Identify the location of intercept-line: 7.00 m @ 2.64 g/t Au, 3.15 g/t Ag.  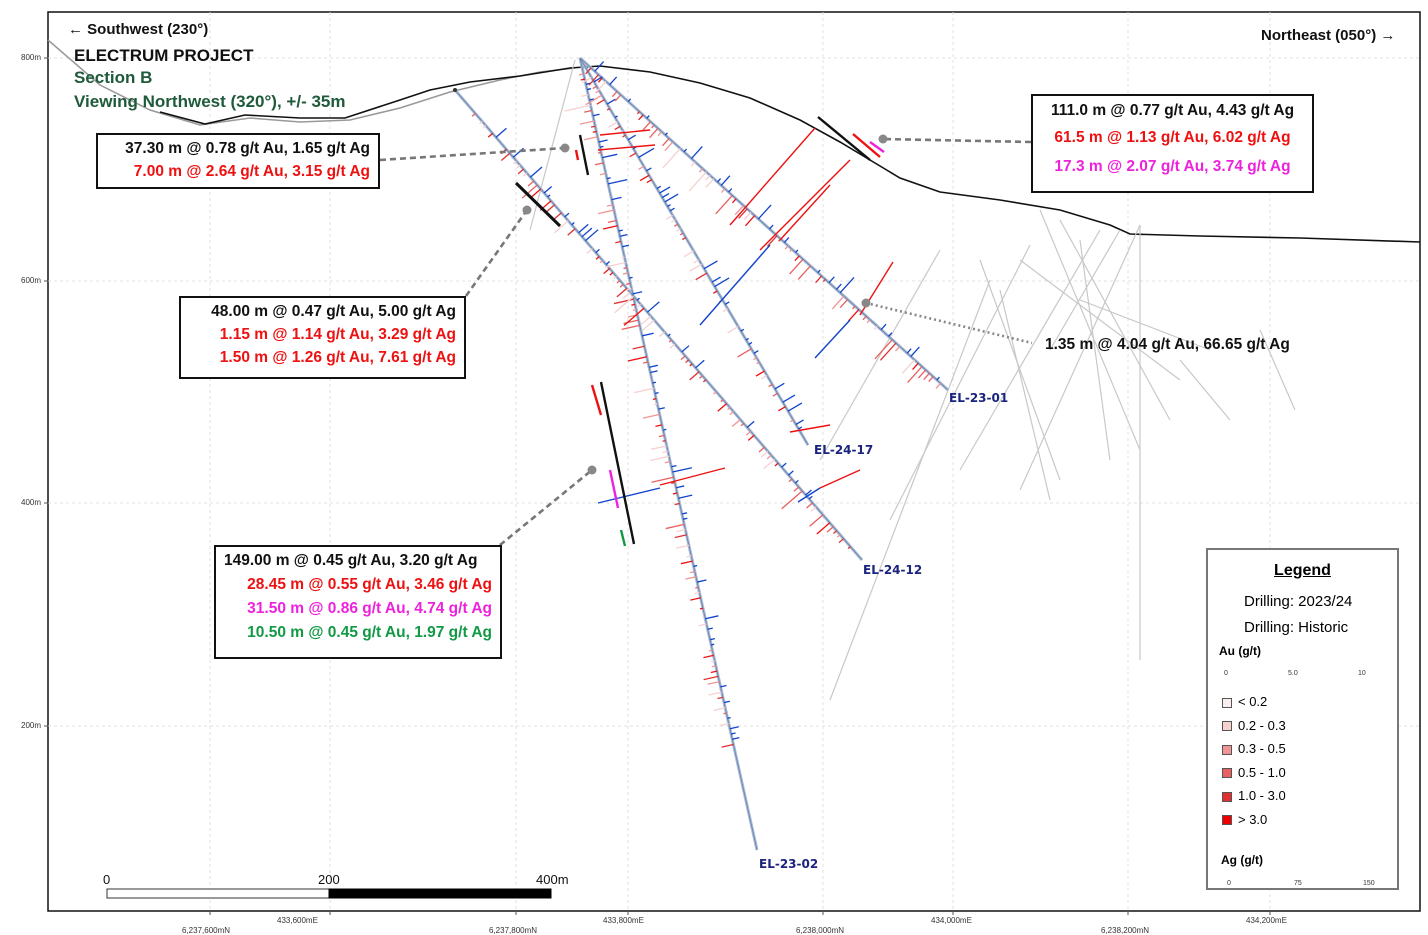
(251, 171).